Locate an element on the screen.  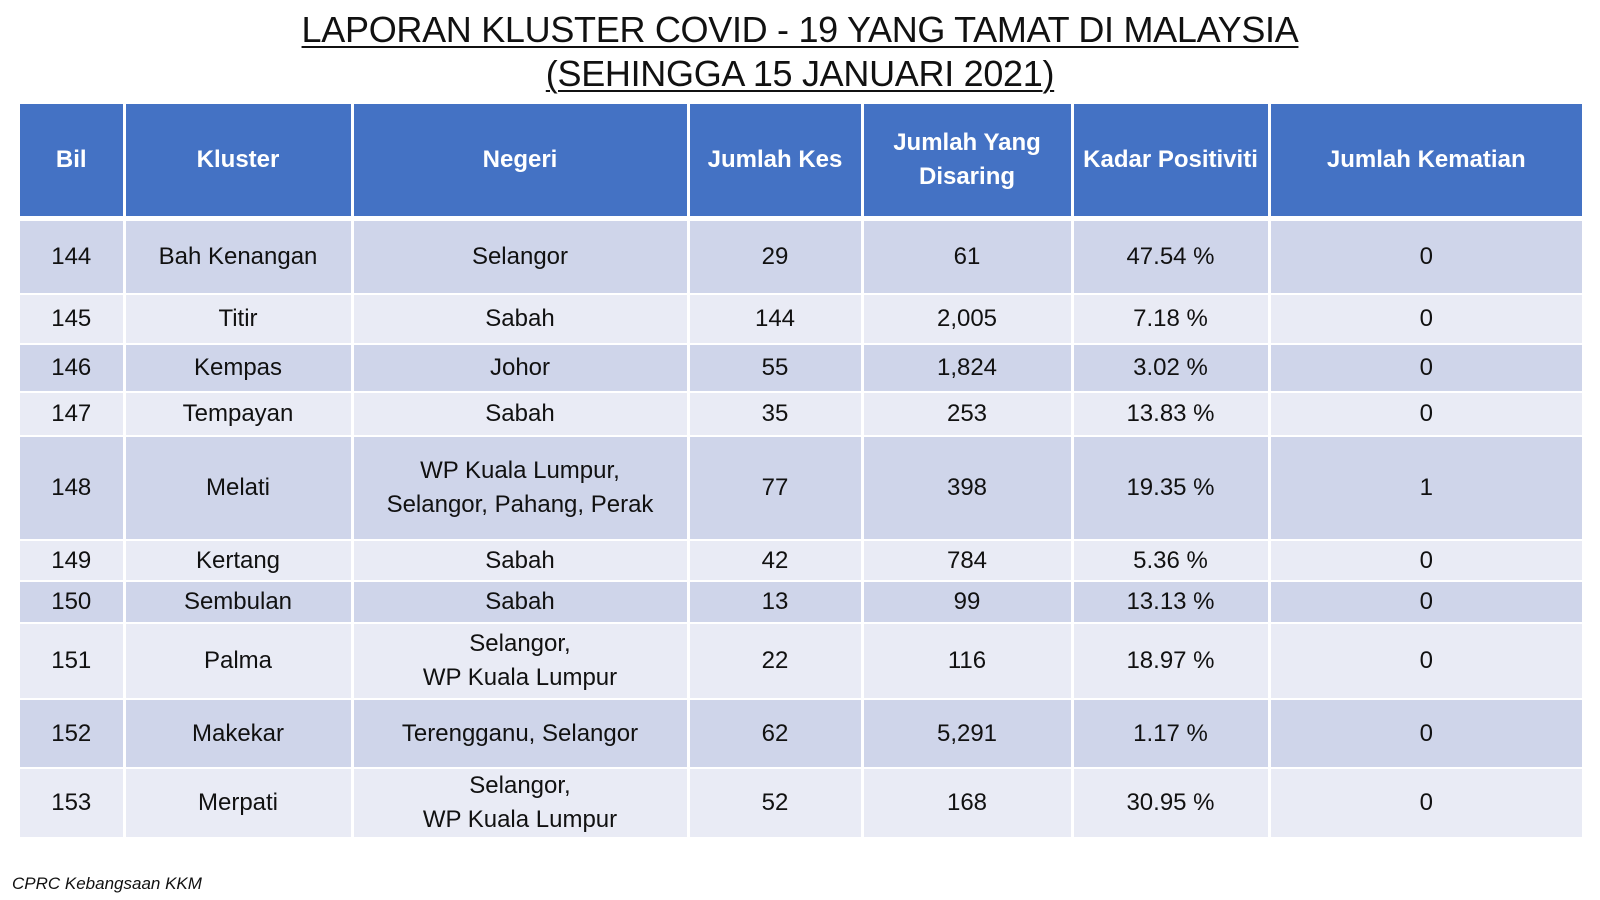
cell-bil: 150 is located at coordinates (73, 602).